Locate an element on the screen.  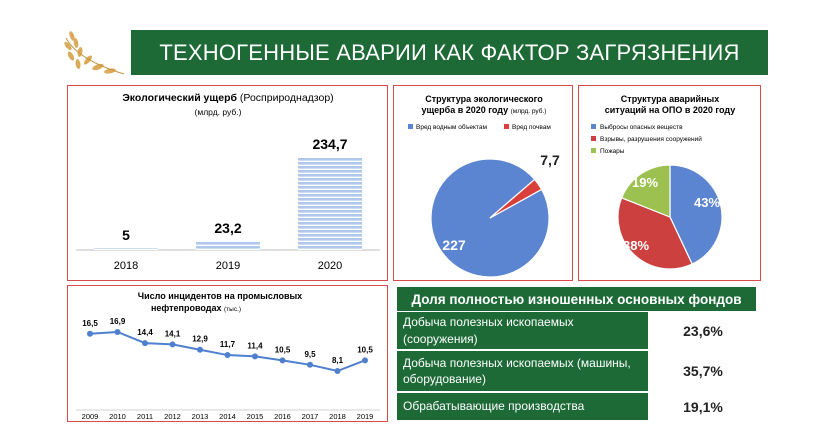
pie-value-label: 19% is located at coordinates (645, 182).